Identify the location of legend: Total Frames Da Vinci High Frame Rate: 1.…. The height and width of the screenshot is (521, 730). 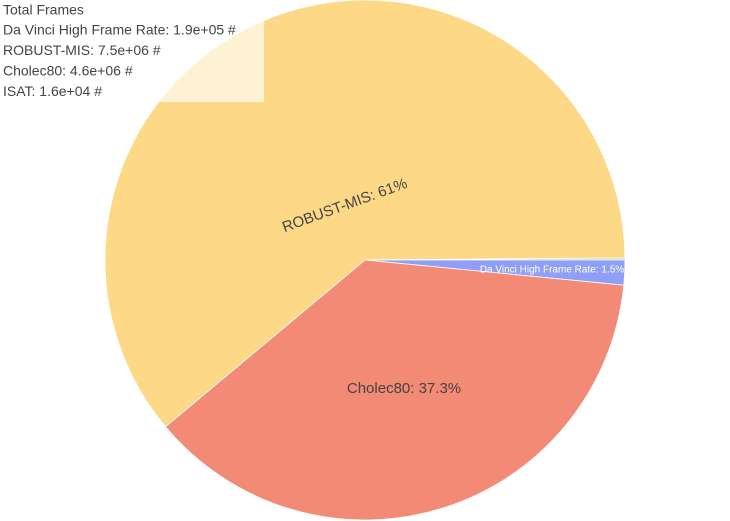
(132, 51).